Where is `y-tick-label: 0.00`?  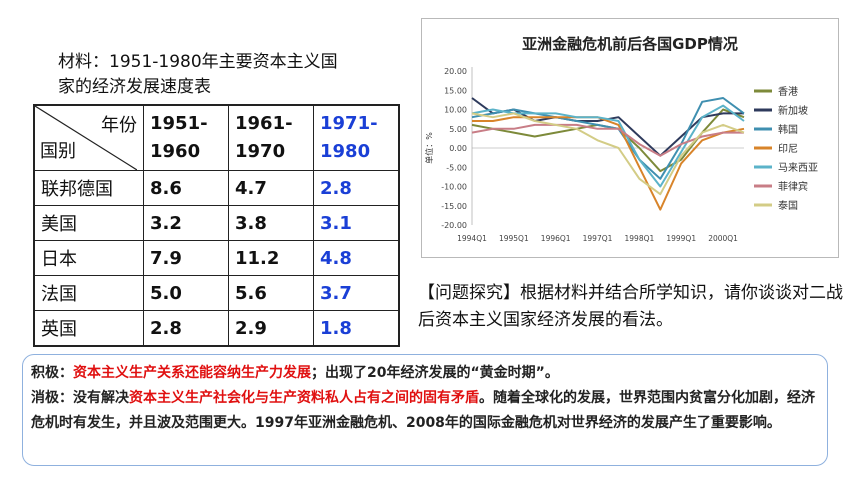
y-tick-label: 0.00 is located at coordinates (458, 148).